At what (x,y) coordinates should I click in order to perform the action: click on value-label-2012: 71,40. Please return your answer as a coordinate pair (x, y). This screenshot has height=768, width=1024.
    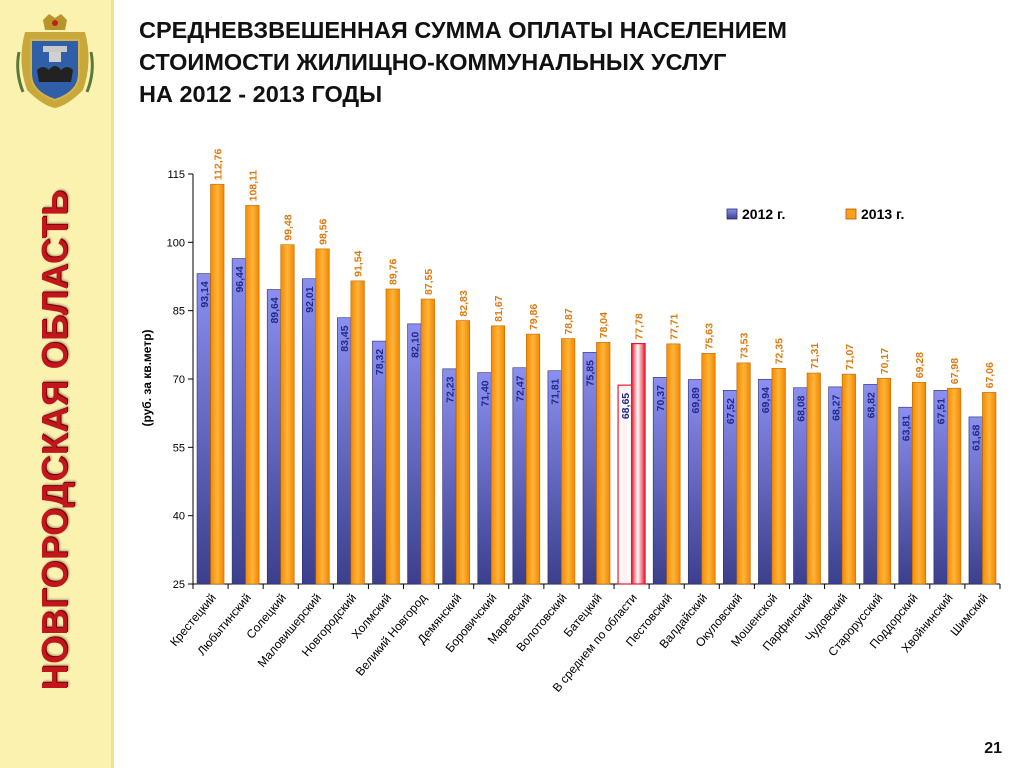
    Looking at the image, I should click on (485, 393).